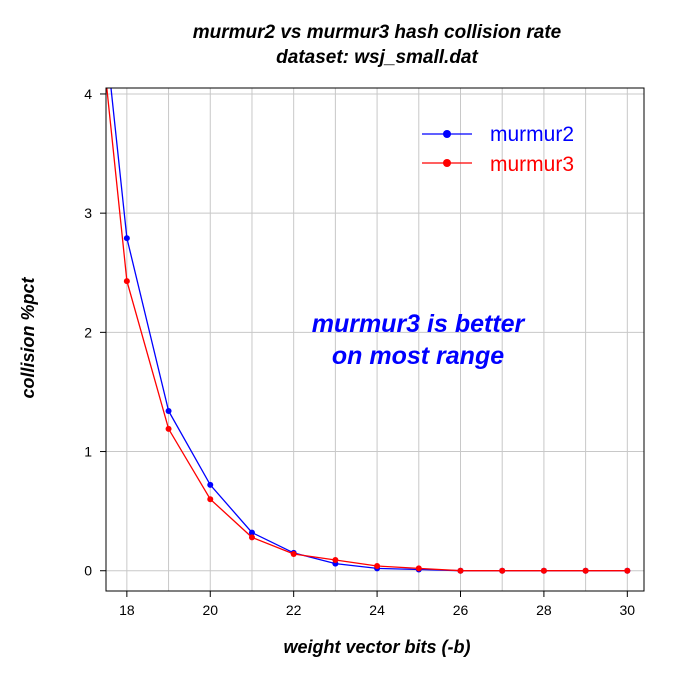 This screenshot has height=686, width=692. I want to click on y-axis: 0 1 2 3 4, so click(95, 332).